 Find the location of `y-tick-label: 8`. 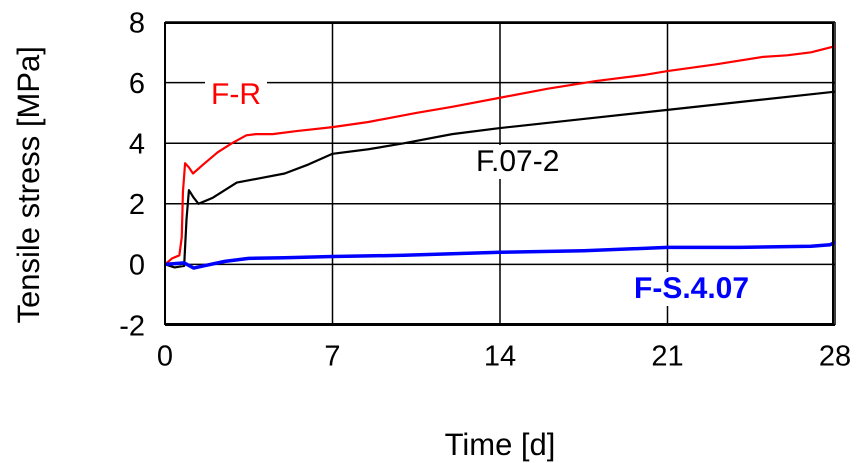

y-tick-label: 8 is located at coordinates (136, 23).